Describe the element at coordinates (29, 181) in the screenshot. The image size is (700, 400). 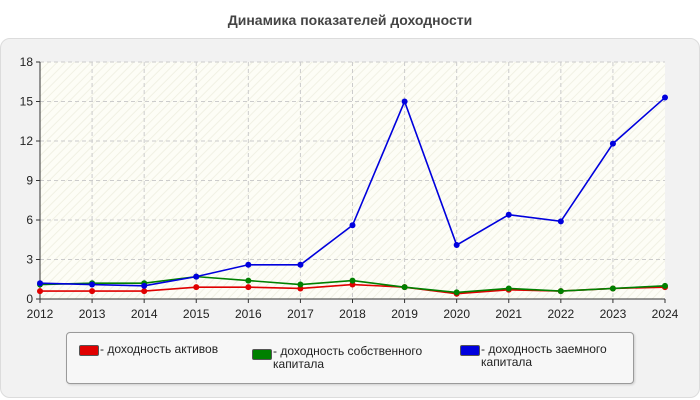
I see `y-tick-label: 9` at that location.